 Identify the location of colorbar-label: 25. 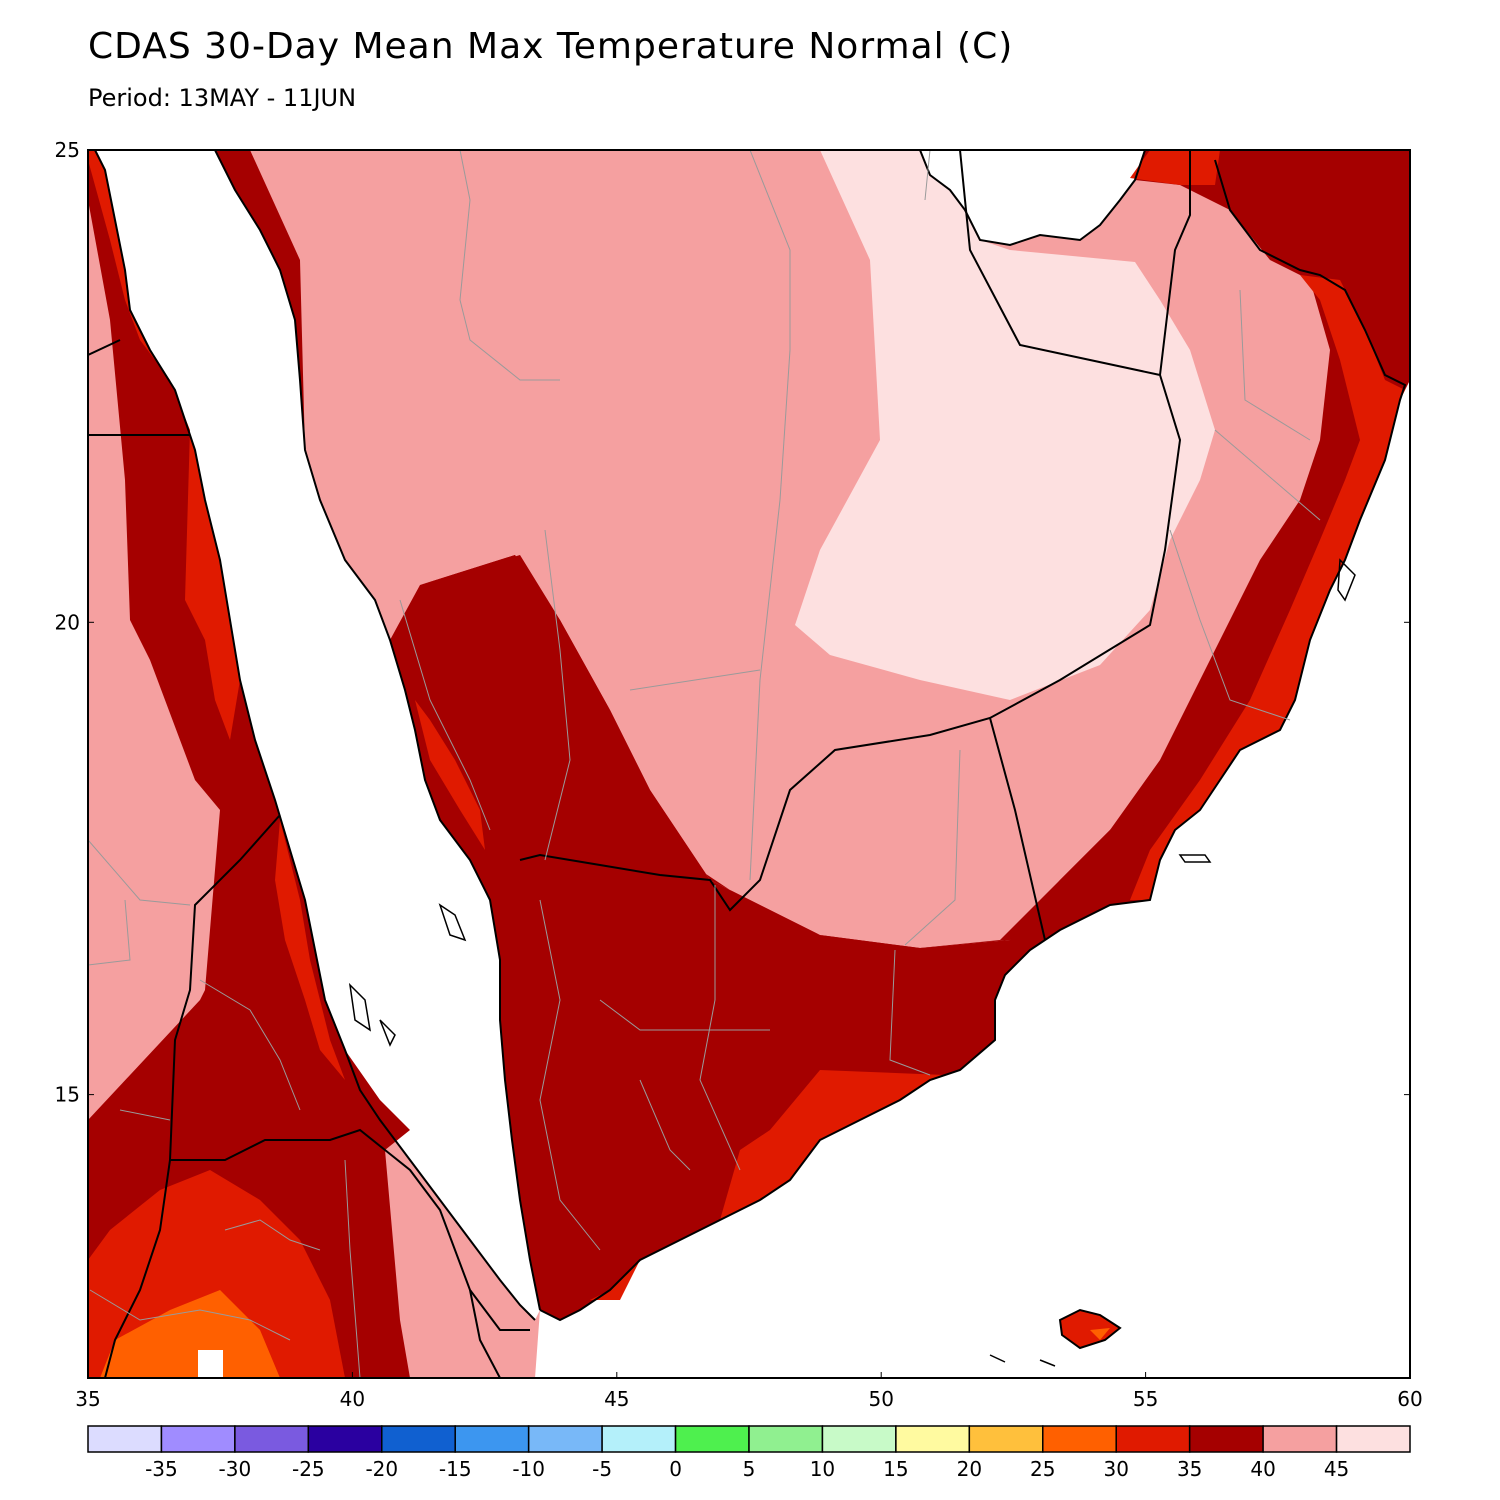
(1042, 1469).